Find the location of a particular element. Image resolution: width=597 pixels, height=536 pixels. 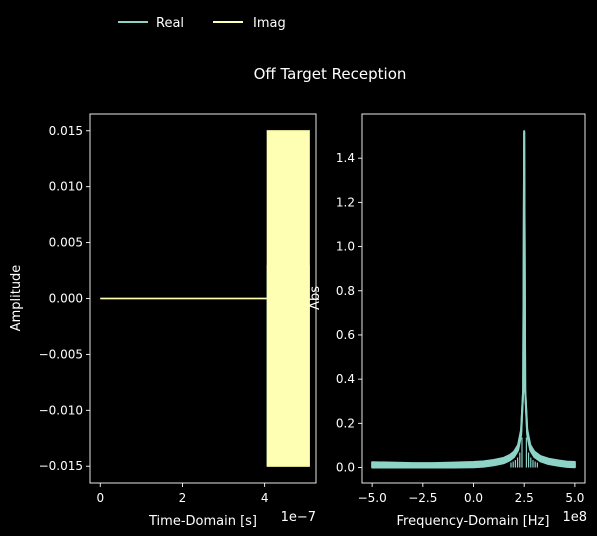

time-domain-y-tick-label: 0.010 is located at coordinates (66, 187).